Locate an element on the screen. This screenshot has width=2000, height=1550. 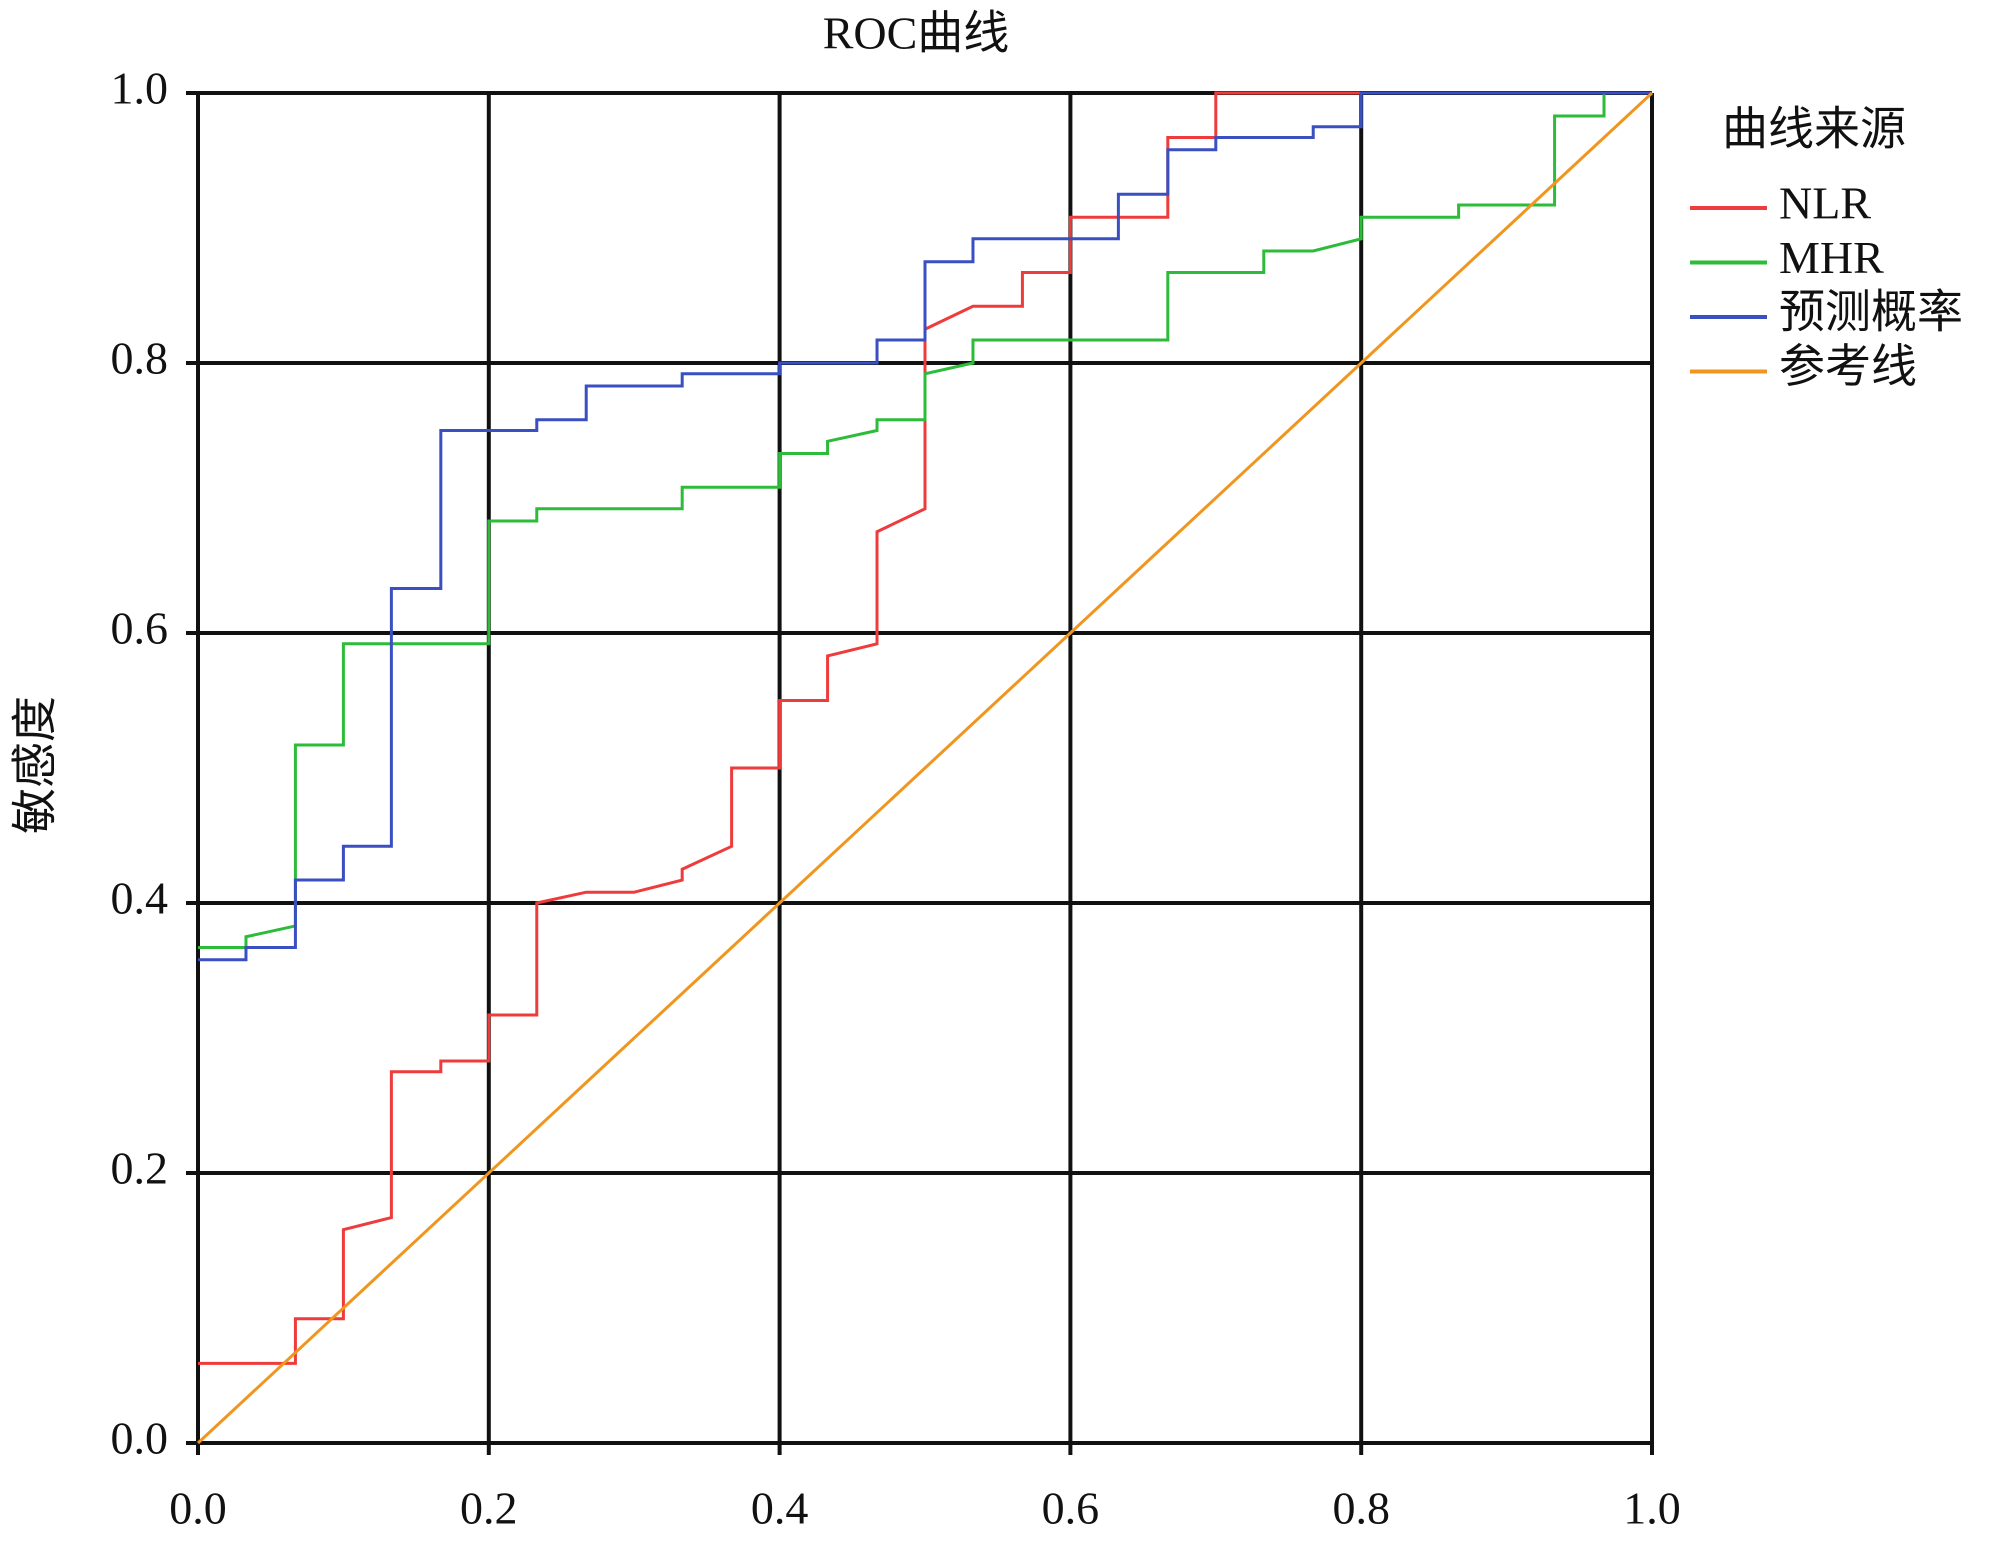
x-tick-label: 0.6 is located at coordinates (1071, 1508).